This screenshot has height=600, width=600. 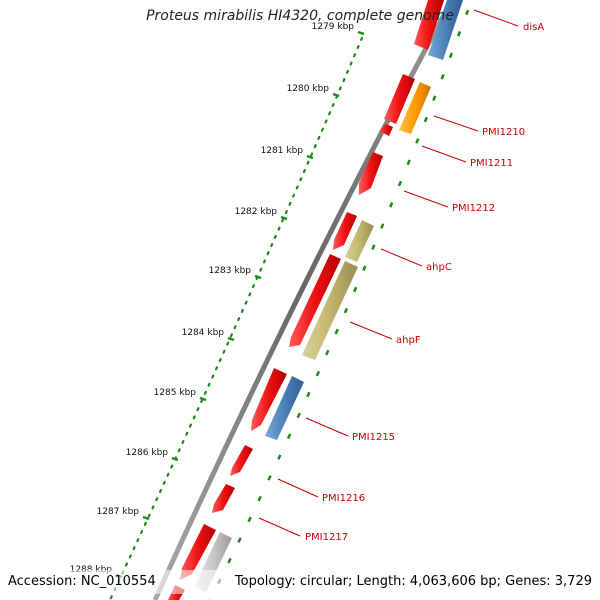 I want to click on scale-tick-label: 1285 kbp, so click(x=175, y=393).